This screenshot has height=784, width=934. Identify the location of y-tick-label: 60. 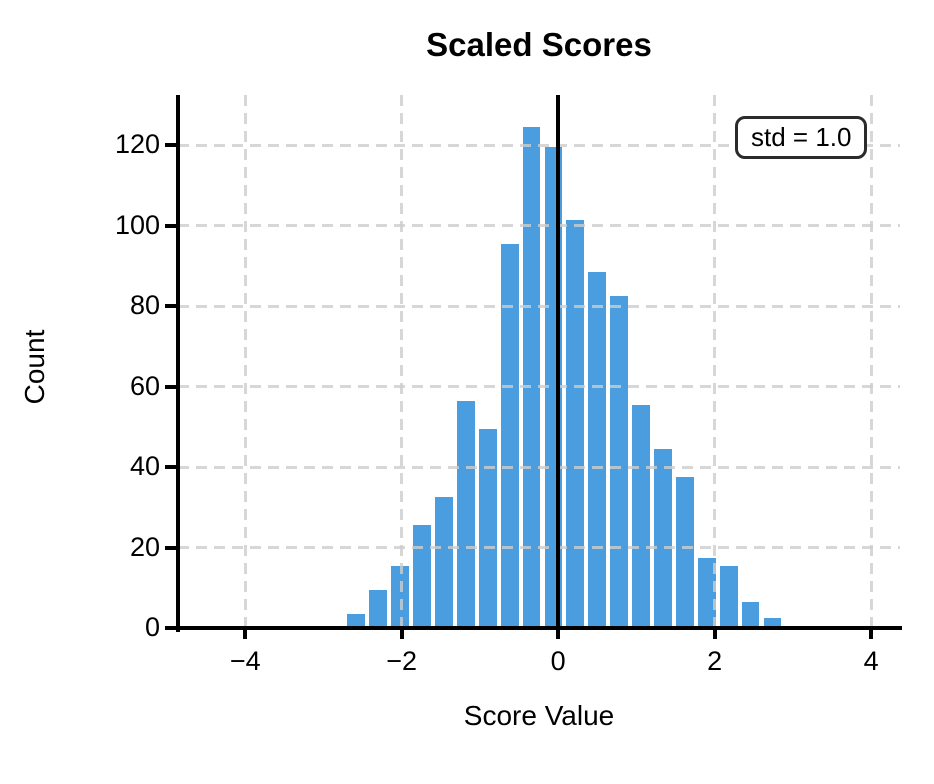
(144, 385).